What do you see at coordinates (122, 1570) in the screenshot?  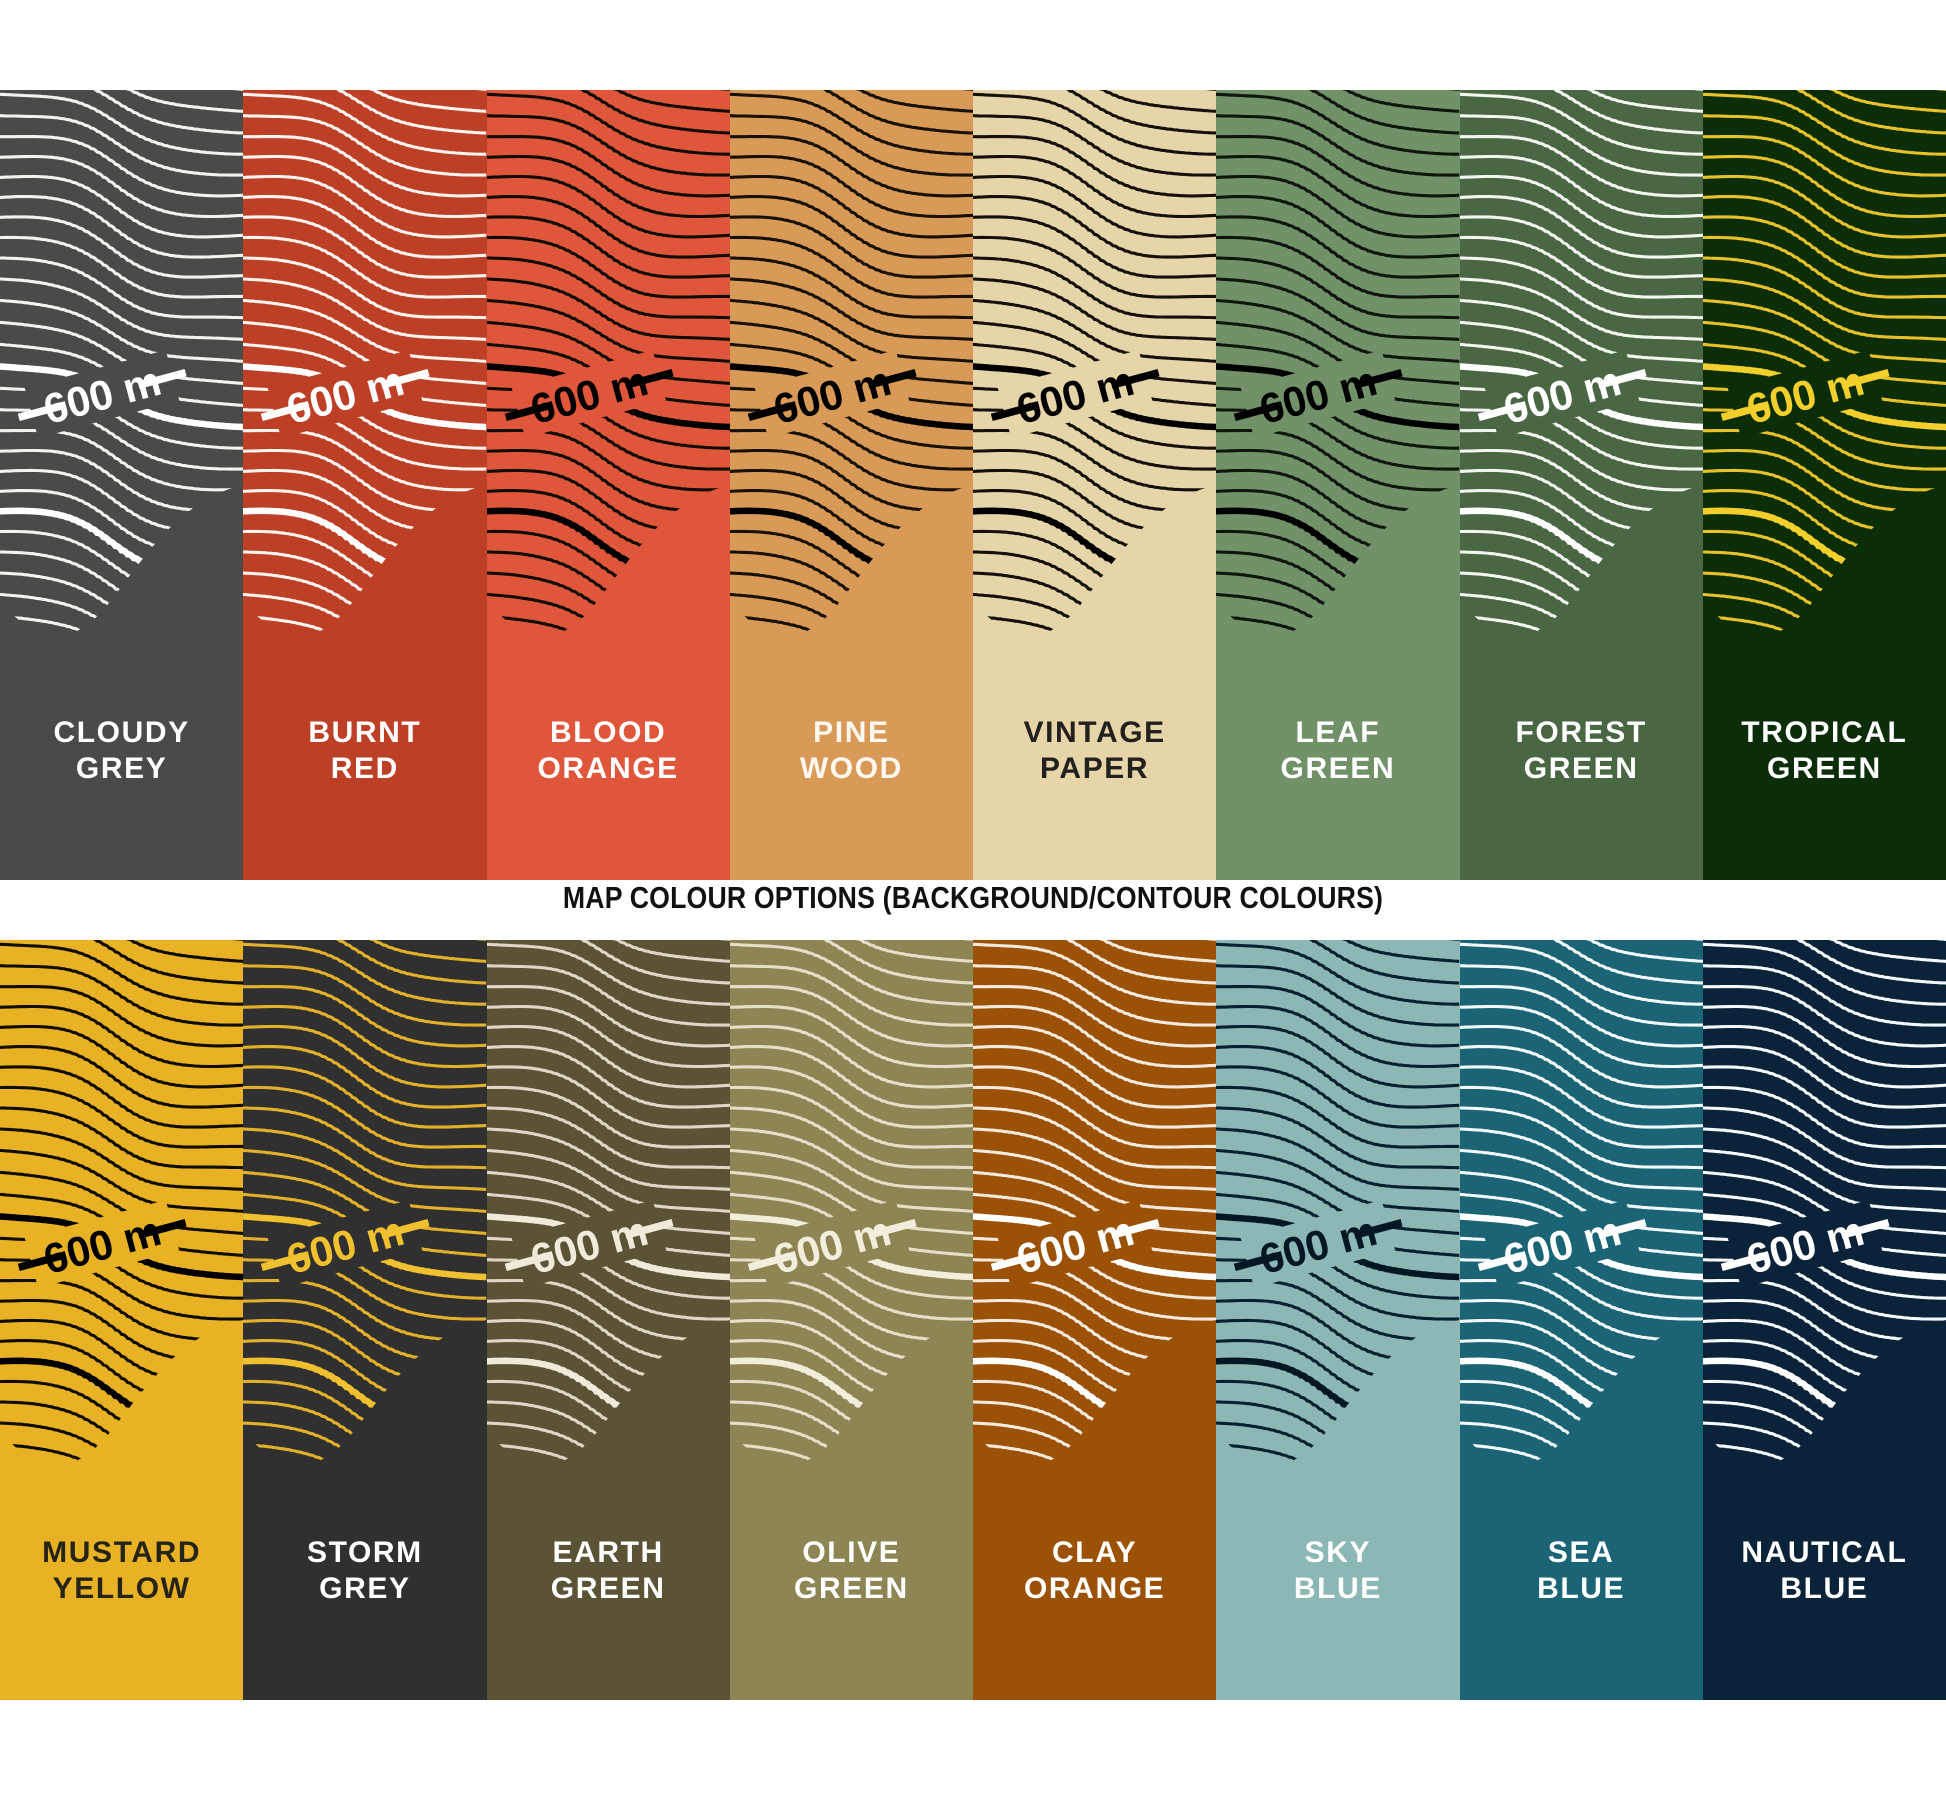 I see `colour-swatch-label: MUSTARD YELLOW` at bounding box center [122, 1570].